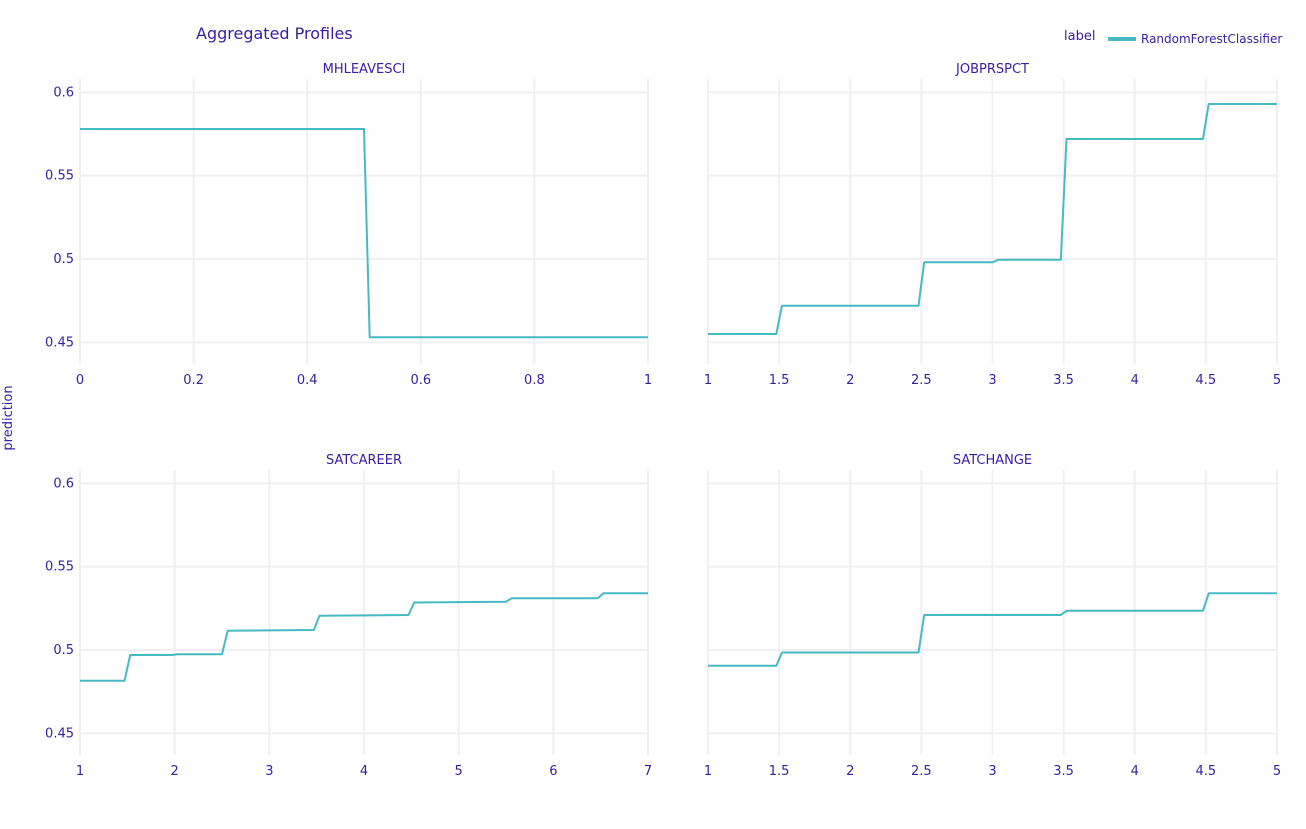 This screenshot has height=829, width=1306. Describe the element at coordinates (534, 380) in the screenshot. I see `x-tick-label: 0.8` at that location.